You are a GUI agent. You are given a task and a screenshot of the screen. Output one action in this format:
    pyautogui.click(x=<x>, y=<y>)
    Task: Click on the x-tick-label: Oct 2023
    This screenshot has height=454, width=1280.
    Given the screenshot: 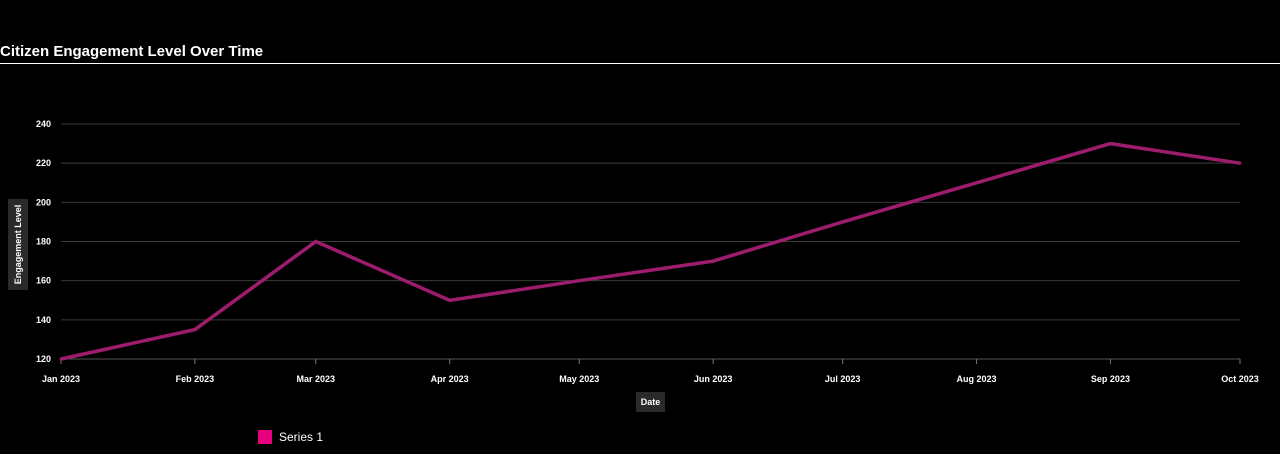 What is the action you would take?
    pyautogui.click(x=1240, y=379)
    